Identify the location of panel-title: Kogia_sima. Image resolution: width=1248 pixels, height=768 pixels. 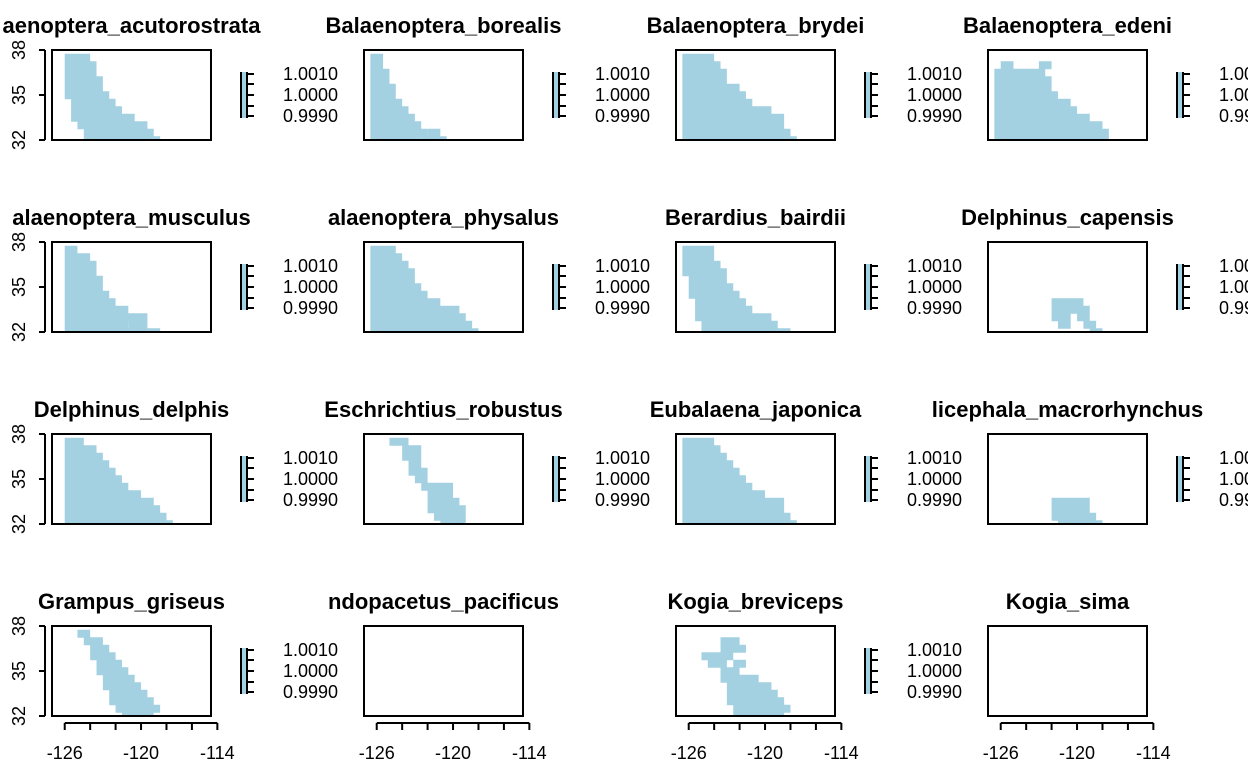
(1068, 601).